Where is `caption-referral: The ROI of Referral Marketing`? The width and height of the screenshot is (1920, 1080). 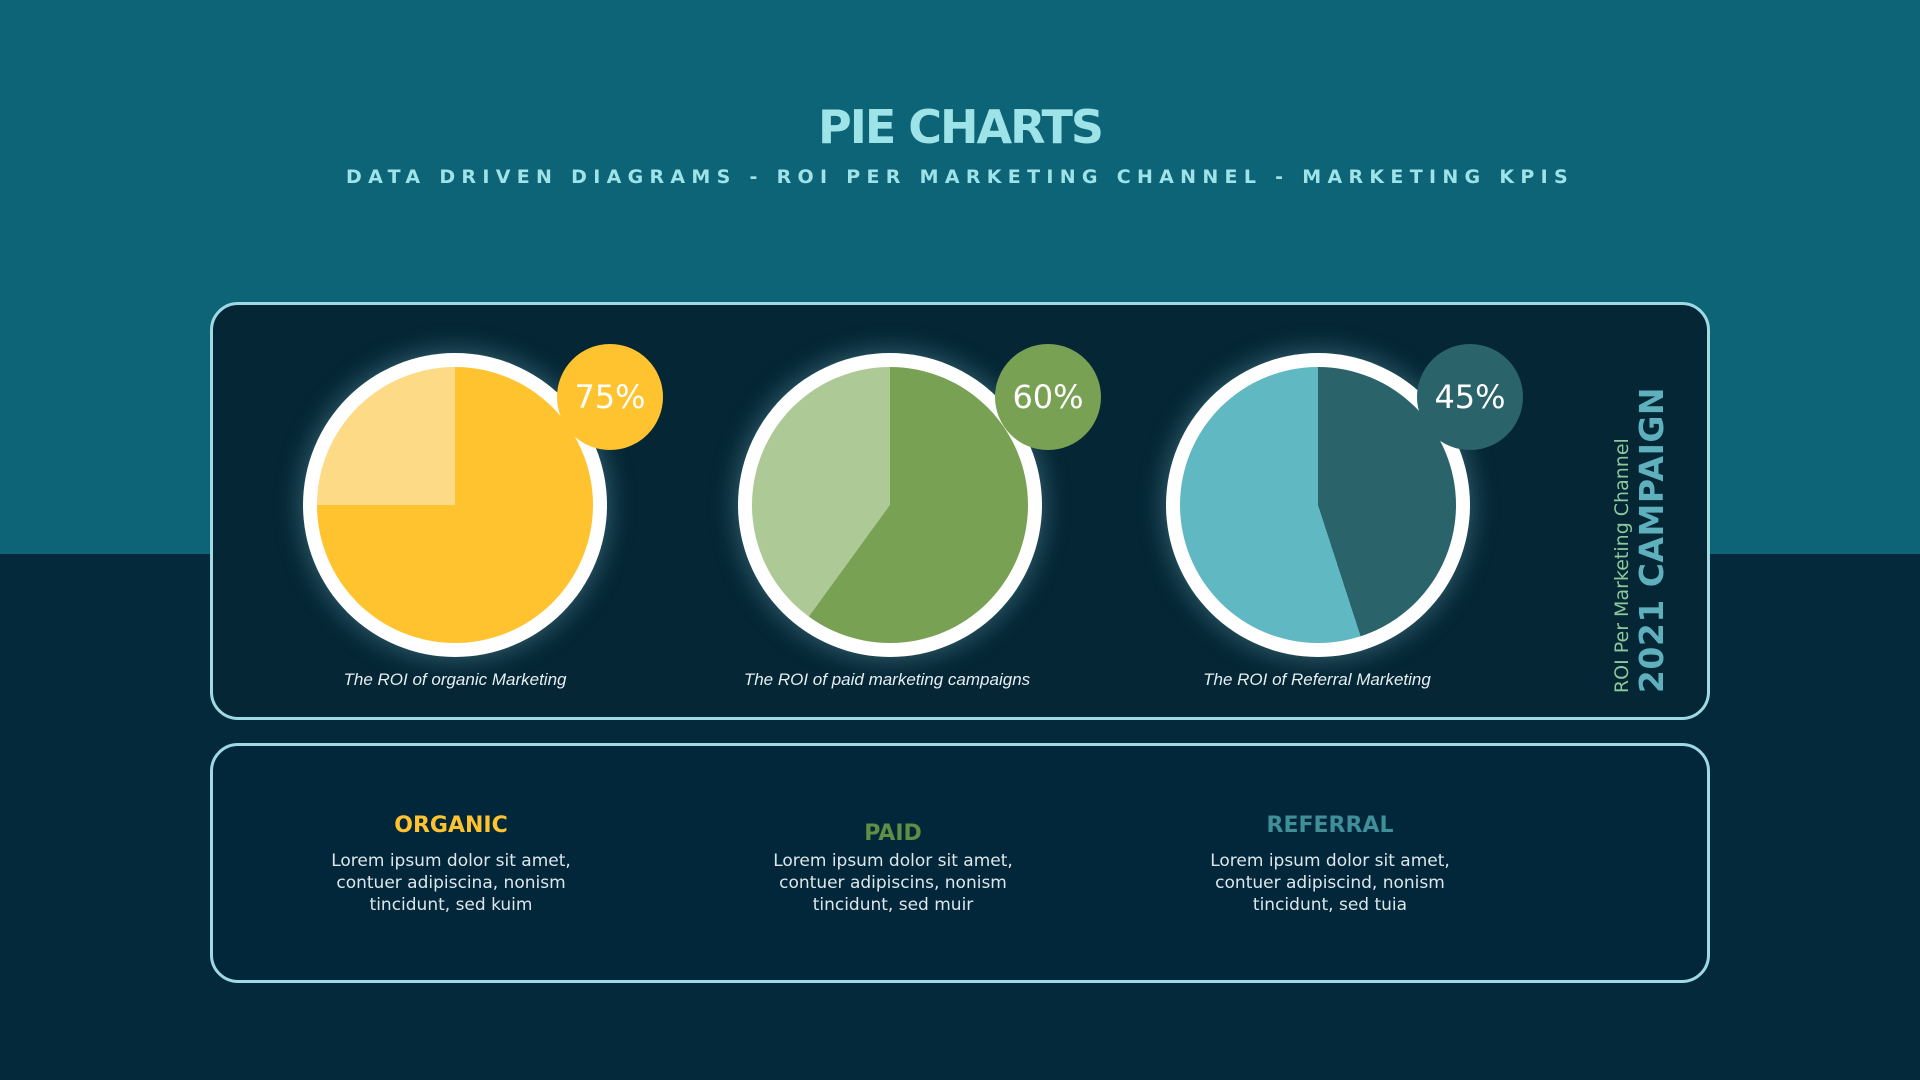
caption-referral: The ROI of Referral Marketing is located at coordinates (1317, 679).